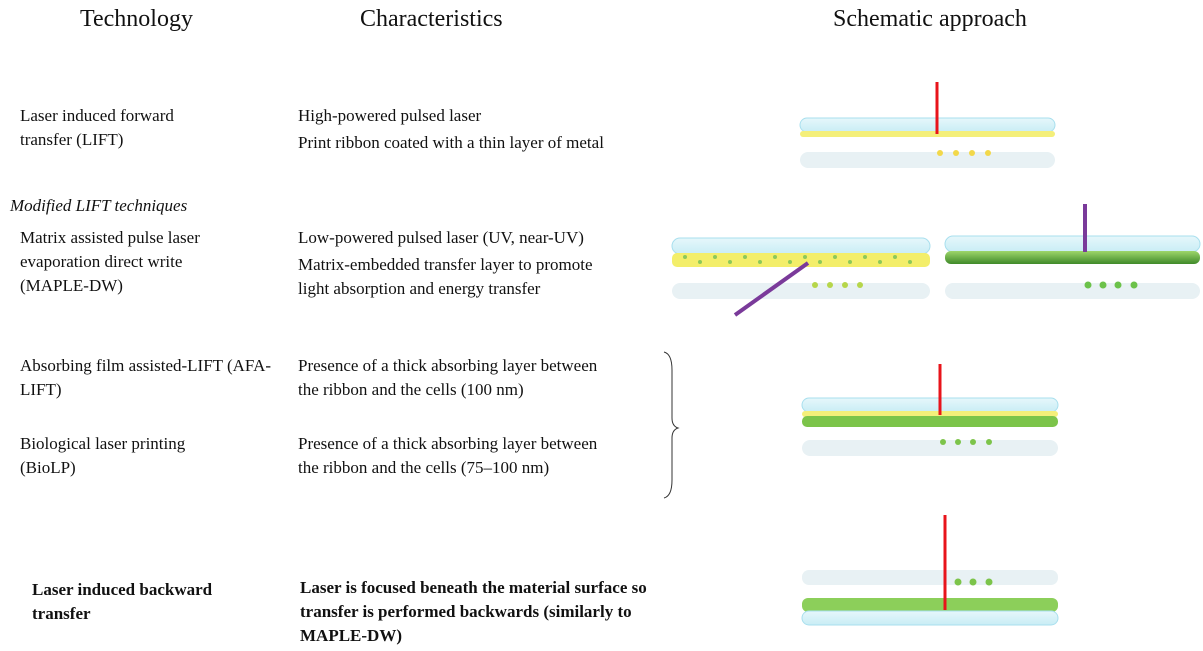  Describe the element at coordinates (122, 601) in the screenshot. I see `technology: Laser induced backward transfer` at that location.